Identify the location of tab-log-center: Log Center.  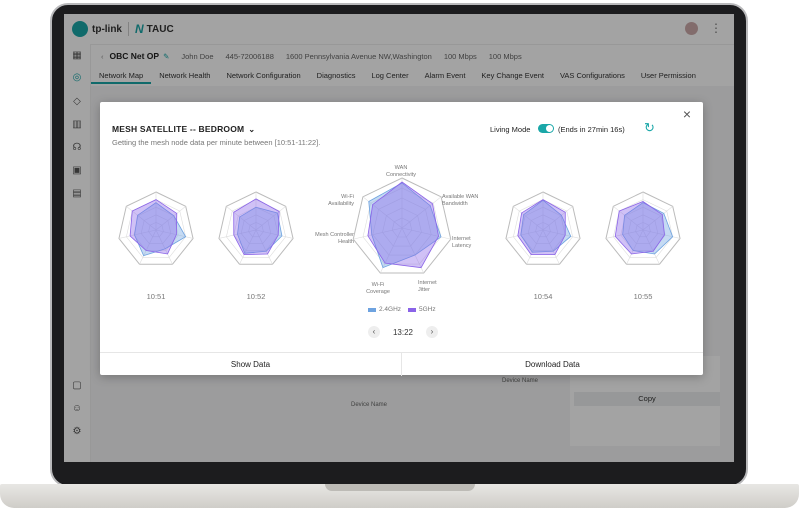
(390, 75).